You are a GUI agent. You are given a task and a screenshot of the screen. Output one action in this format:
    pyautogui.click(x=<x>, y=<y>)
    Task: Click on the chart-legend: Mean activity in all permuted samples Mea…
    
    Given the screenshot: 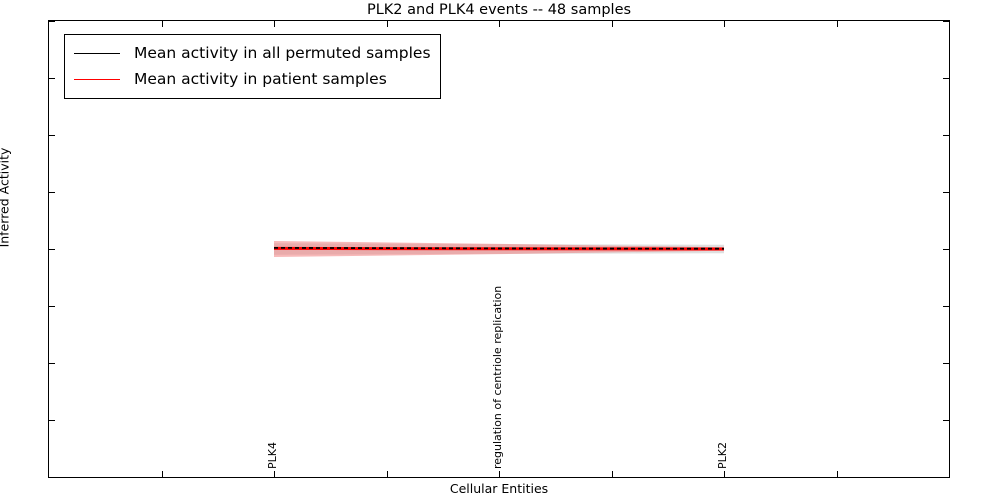 What is the action you would take?
    pyautogui.click(x=252, y=66)
    